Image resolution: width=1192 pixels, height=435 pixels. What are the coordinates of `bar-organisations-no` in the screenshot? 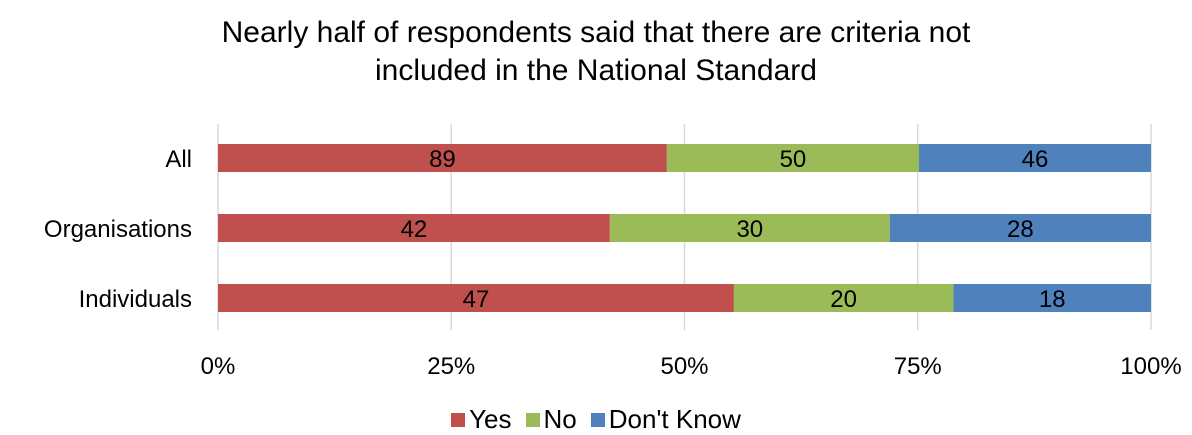 It's located at (749, 228).